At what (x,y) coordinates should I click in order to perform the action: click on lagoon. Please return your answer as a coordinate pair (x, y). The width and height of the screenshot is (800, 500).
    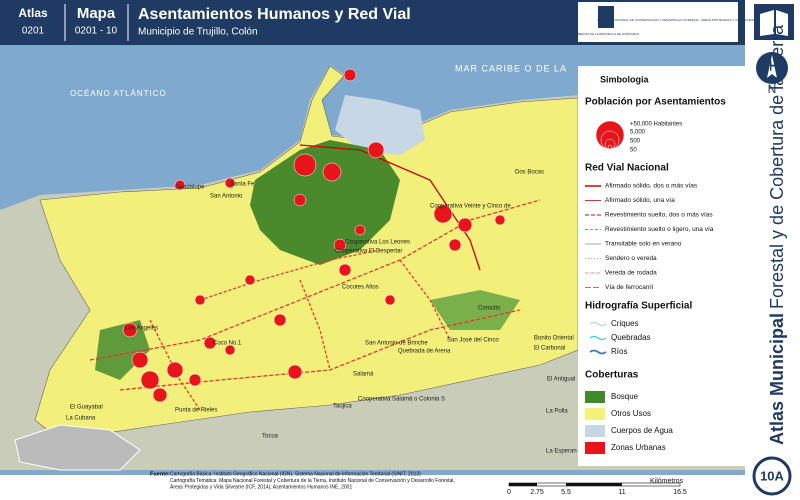
    Looking at the image, I should click on (380, 125).